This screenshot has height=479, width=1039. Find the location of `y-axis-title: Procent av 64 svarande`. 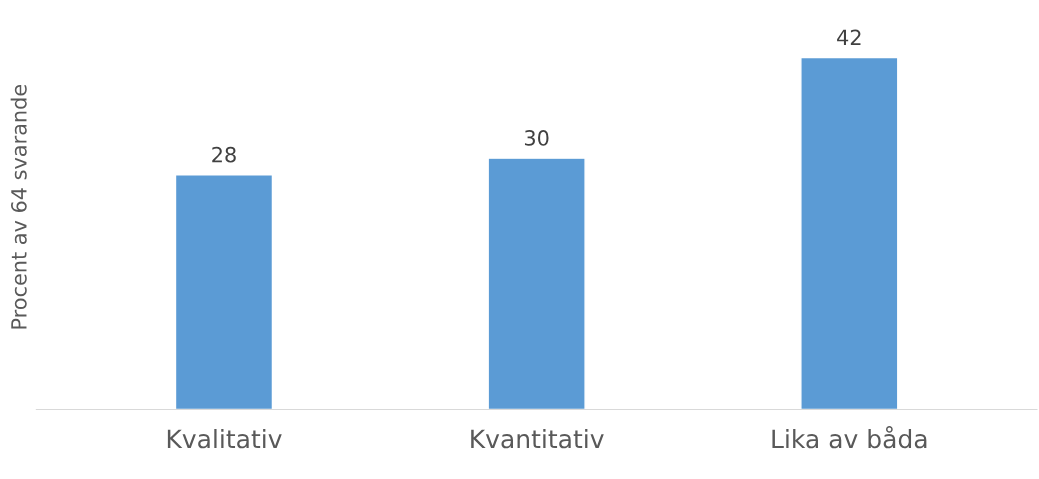

y-axis-title: Procent av 64 svarande is located at coordinates (18, 206).